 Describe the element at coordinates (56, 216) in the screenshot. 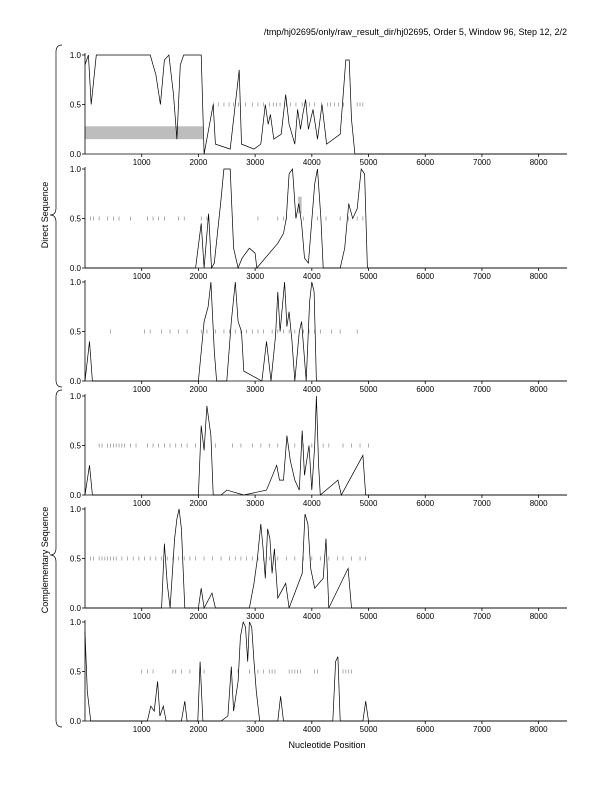

I see `direct-sequence-bracket` at that location.